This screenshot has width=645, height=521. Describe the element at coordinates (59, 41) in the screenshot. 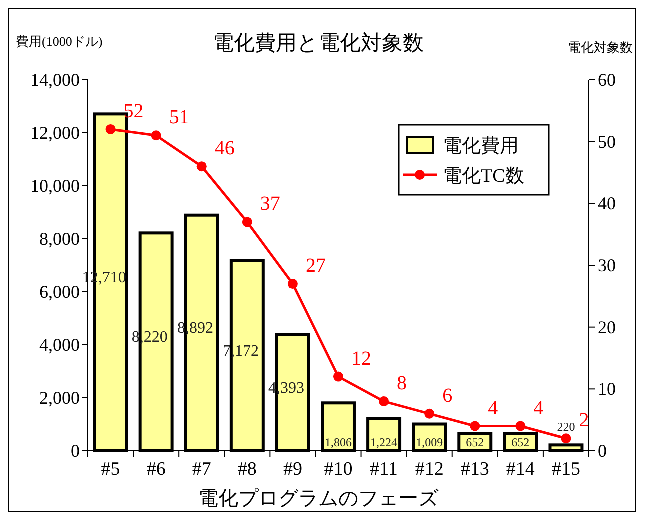

I see `y-axis-title: 費用(1000ドル)` at that location.